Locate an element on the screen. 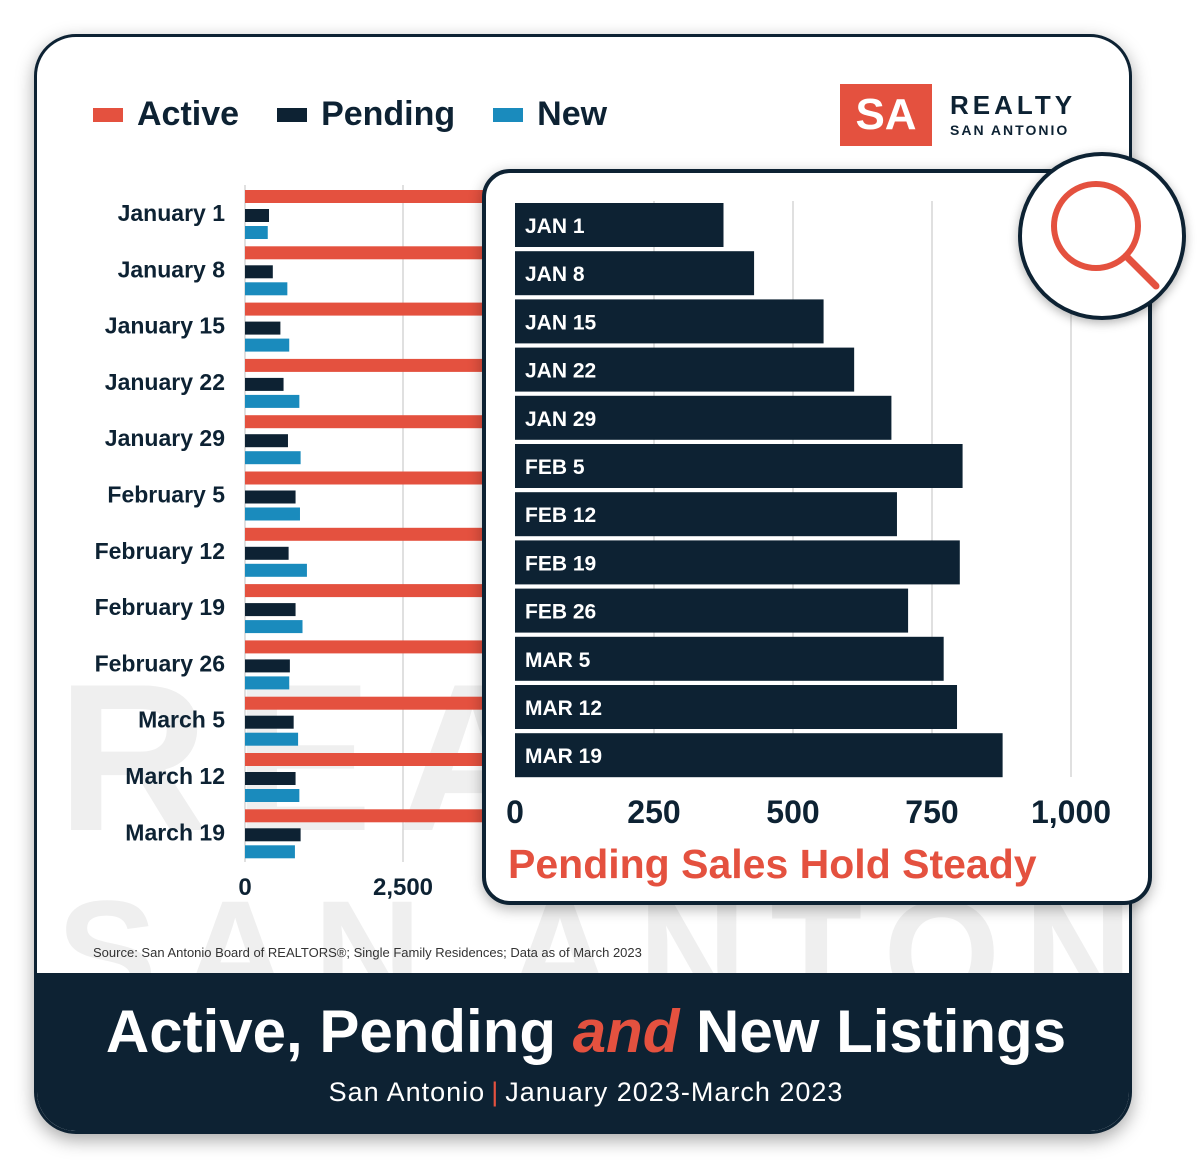 This screenshot has height=1167, width=1200. logo-mark: SA is located at coordinates (886, 115).